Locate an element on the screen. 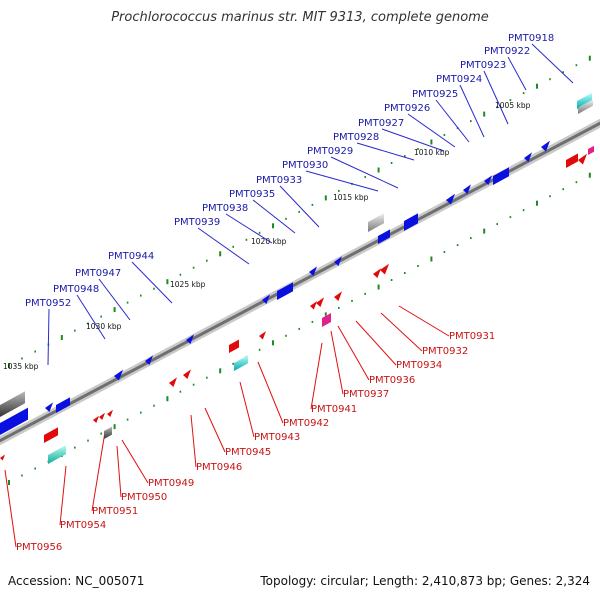 The height and width of the screenshot is (600, 600). reverse-gene-label: PMT0937 is located at coordinates (366, 394).